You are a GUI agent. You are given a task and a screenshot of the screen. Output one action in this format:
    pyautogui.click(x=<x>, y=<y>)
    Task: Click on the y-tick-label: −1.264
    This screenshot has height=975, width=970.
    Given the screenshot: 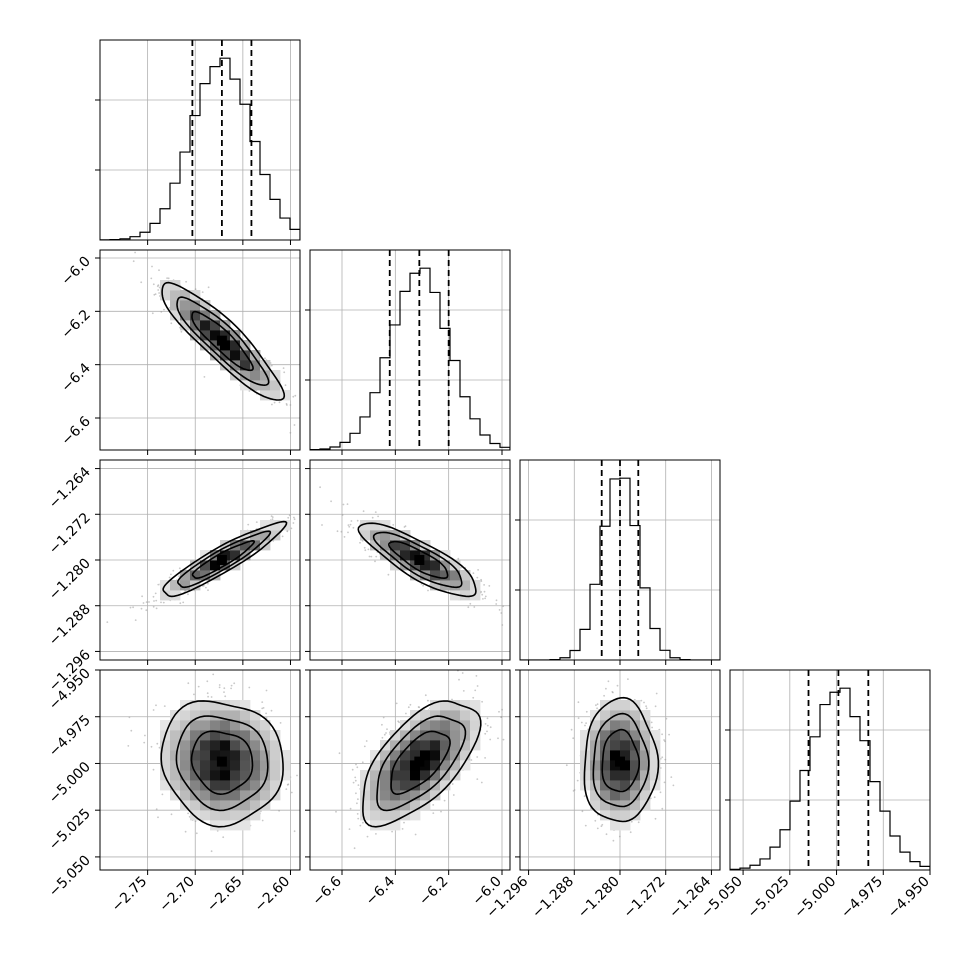 What is the action you would take?
    pyautogui.click(x=70, y=488)
    